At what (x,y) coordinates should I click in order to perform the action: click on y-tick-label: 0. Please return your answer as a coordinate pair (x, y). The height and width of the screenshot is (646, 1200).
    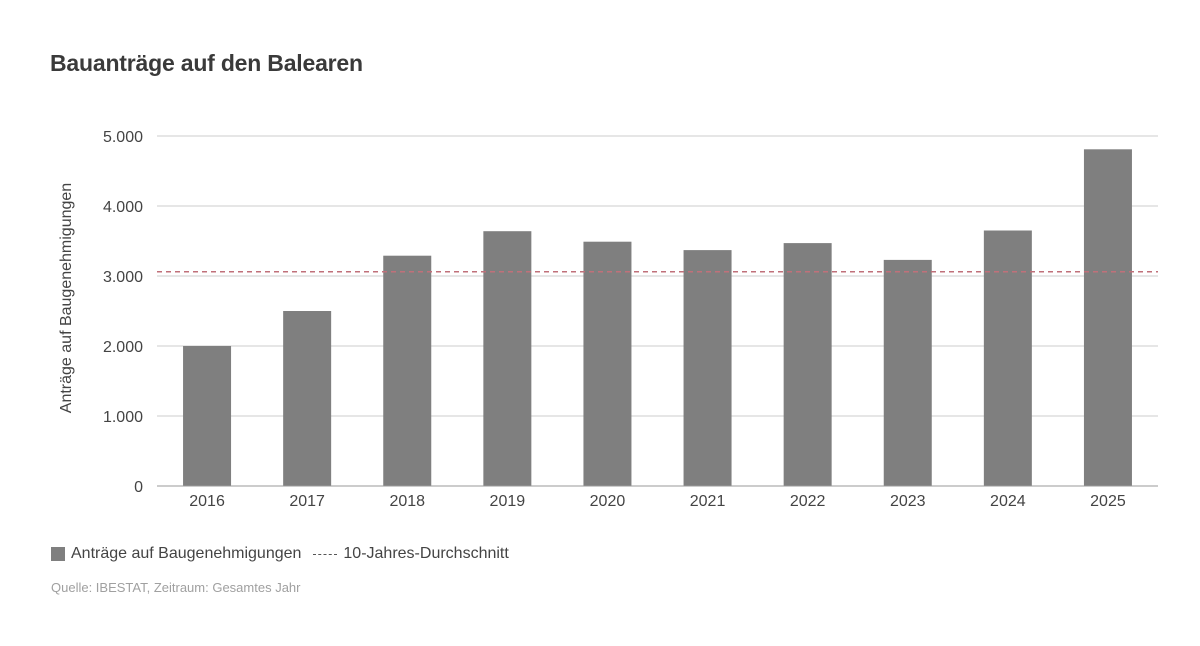
    Looking at the image, I should click on (138, 487).